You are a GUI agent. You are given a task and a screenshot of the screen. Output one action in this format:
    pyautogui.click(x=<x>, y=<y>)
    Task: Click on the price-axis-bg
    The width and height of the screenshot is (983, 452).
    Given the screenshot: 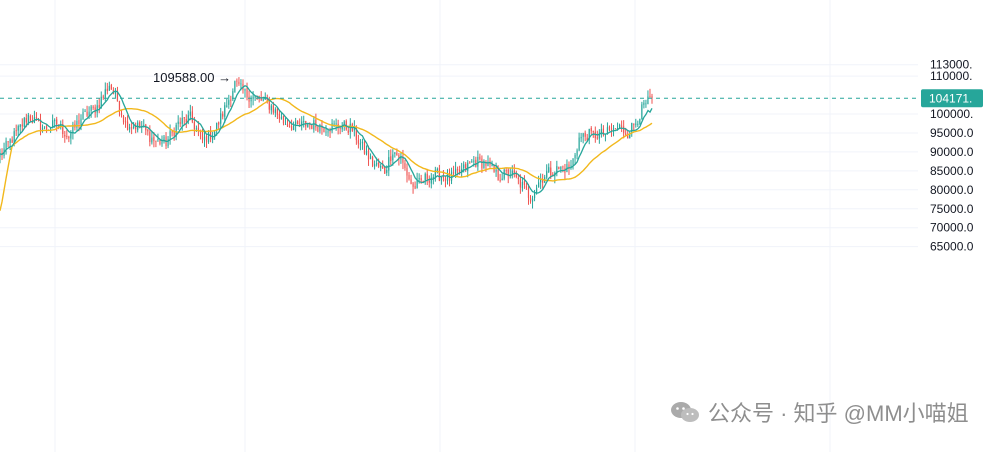 What is the action you would take?
    pyautogui.click(x=951, y=226)
    